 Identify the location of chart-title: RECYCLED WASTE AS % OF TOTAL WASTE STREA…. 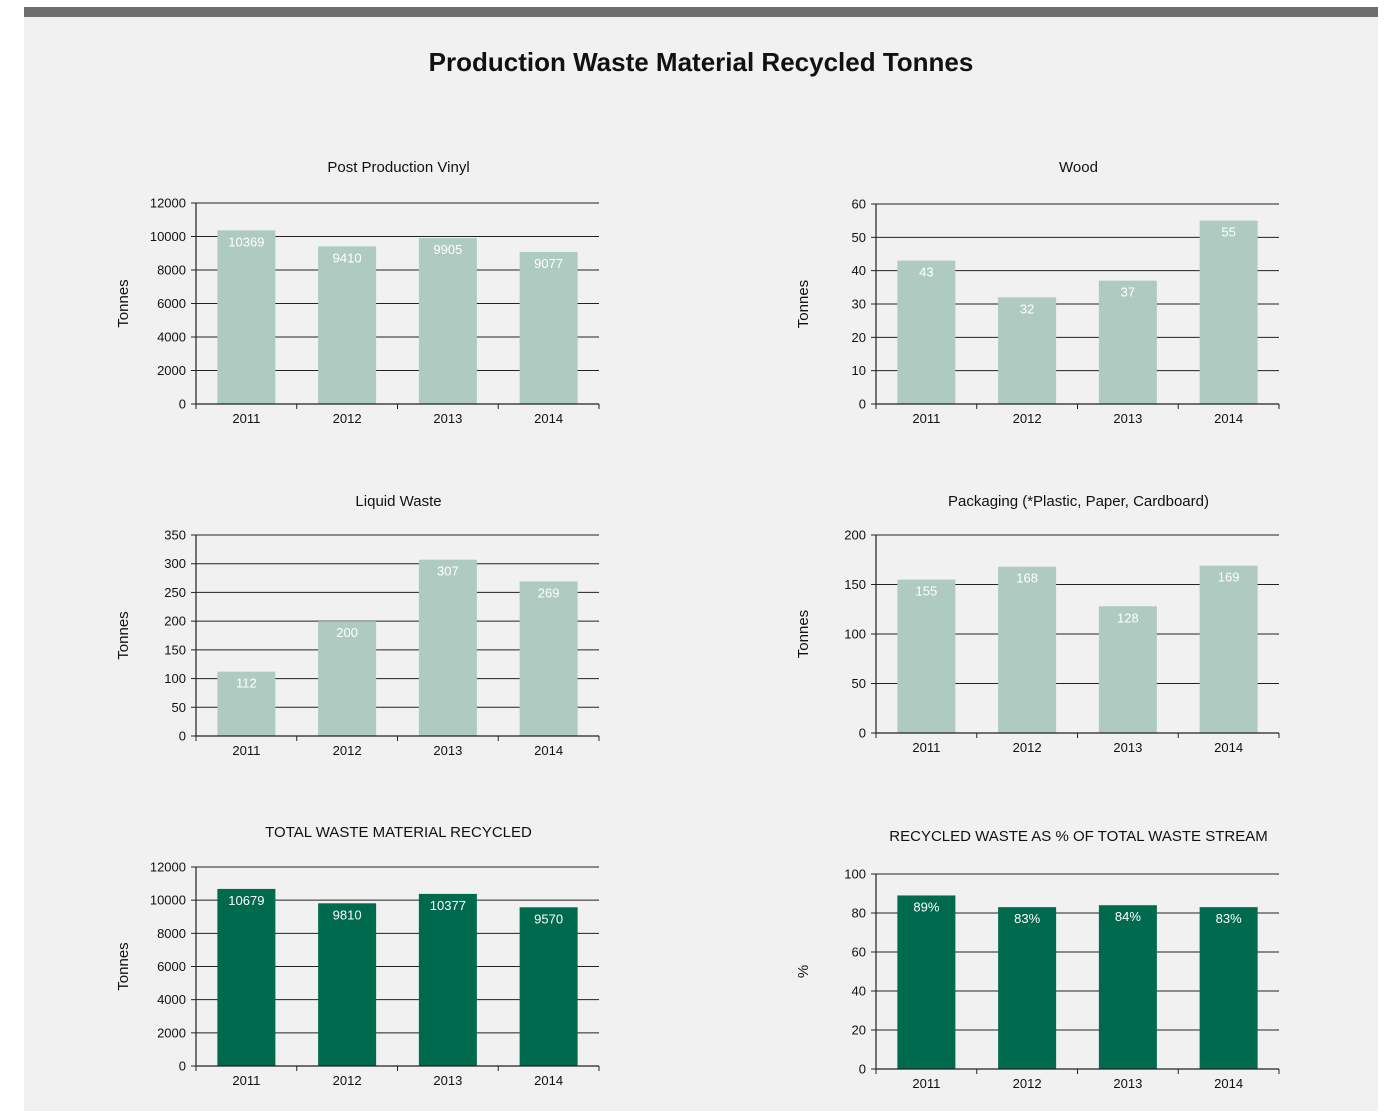
(1078, 836).